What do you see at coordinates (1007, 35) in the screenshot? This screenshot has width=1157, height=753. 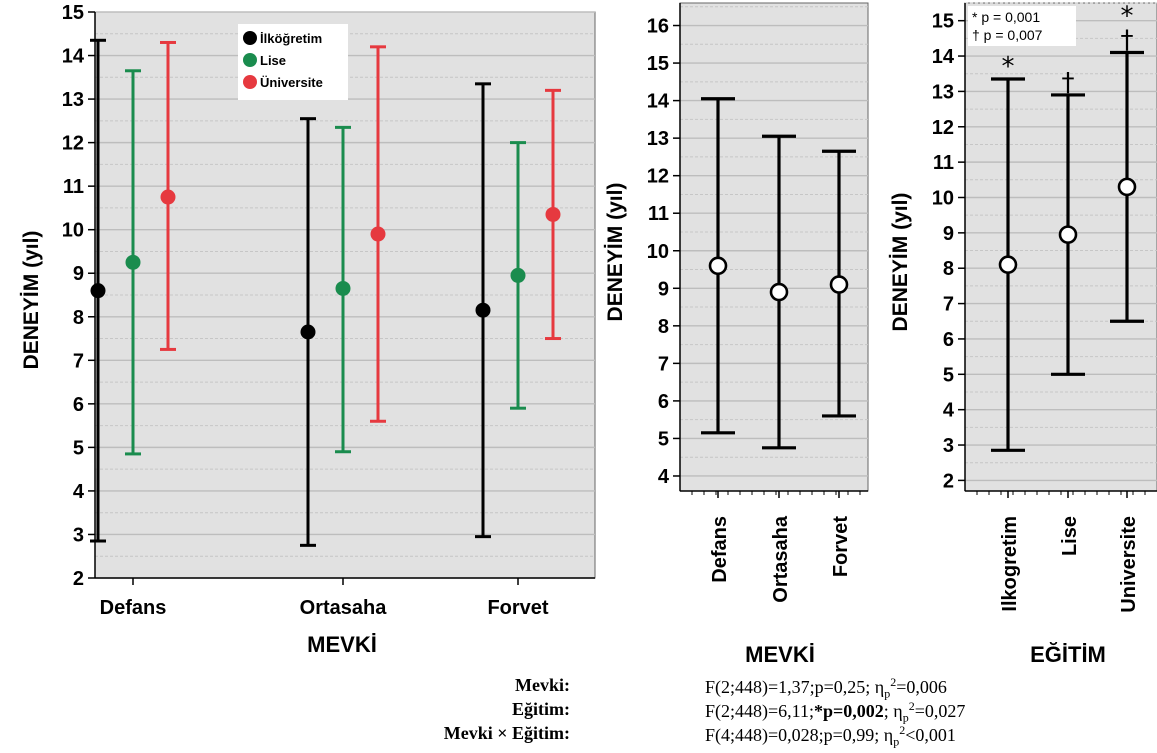 I see `significance-note-line: † p = 0,007` at bounding box center [1007, 35].